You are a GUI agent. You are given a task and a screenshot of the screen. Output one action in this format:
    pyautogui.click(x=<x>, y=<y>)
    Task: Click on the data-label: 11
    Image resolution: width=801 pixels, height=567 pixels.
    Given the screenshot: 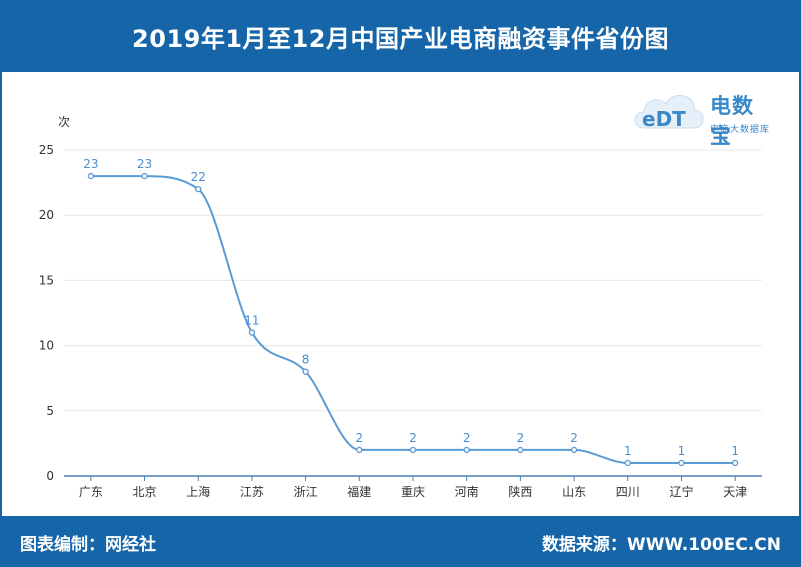 What is the action you would take?
    pyautogui.click(x=251, y=321)
    